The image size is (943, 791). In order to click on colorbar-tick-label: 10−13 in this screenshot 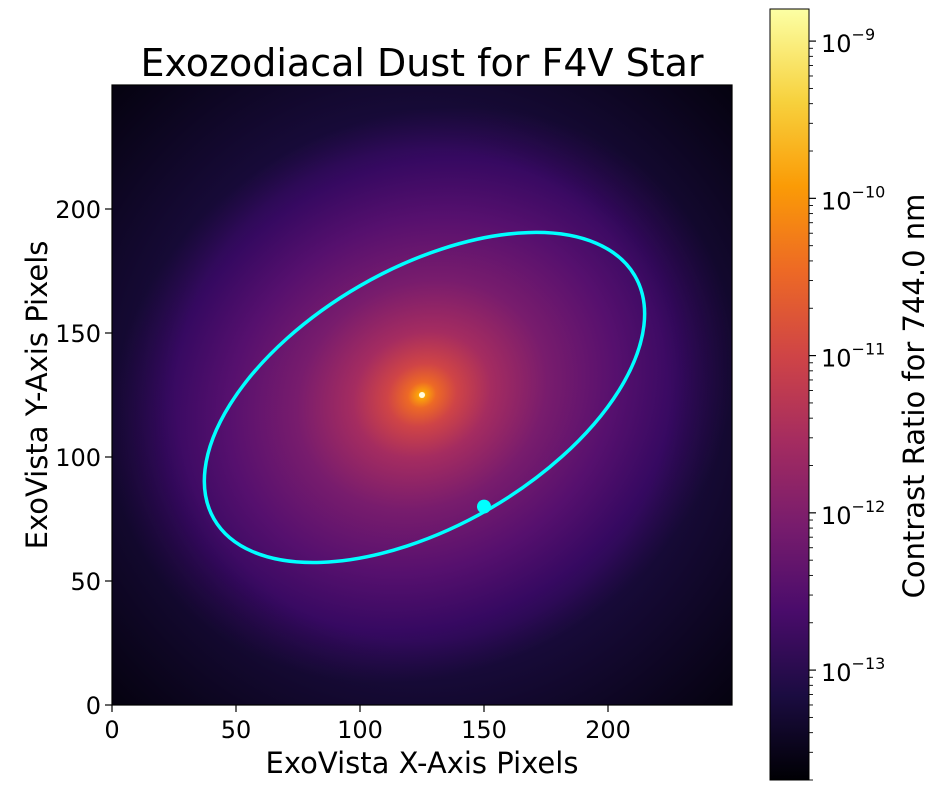, I will do `click(853, 670)`.